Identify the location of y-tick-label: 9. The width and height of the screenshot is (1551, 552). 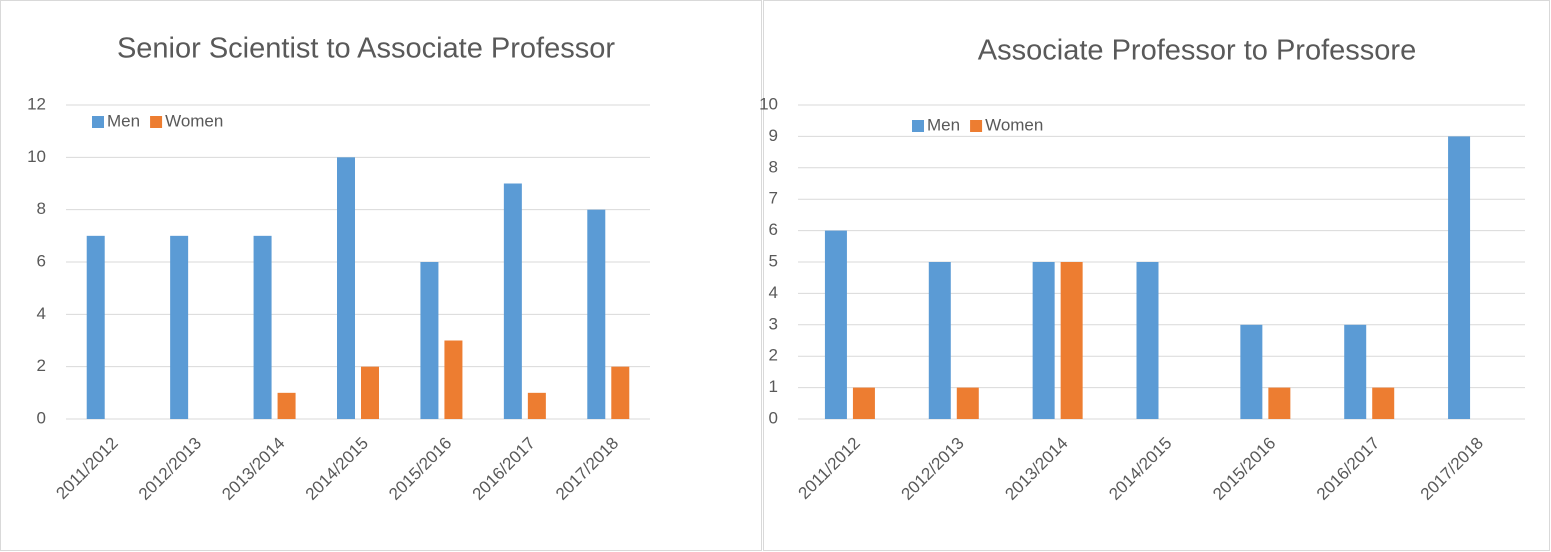
(773, 135).